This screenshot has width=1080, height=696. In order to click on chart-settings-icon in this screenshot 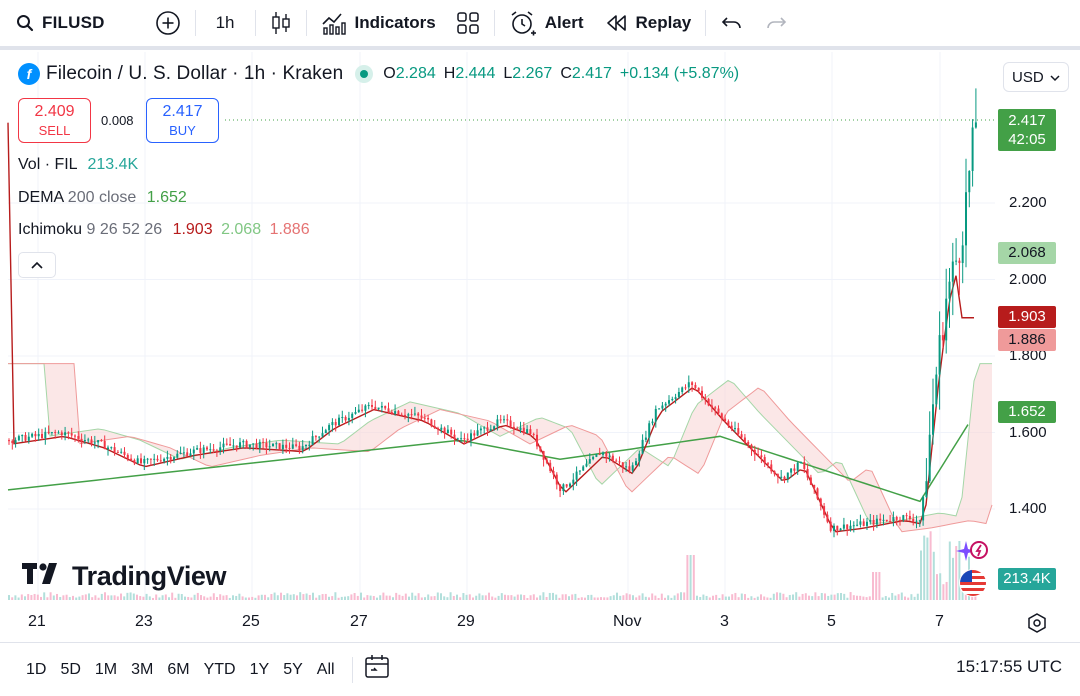, I will do `click(1037, 625)`.